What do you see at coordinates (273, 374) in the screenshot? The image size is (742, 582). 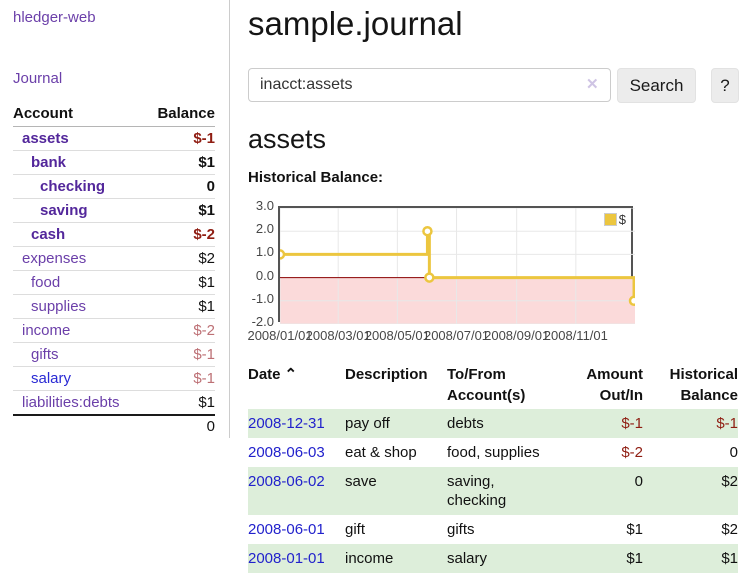 I see `date-column-header: Date ⌃` at bounding box center [273, 374].